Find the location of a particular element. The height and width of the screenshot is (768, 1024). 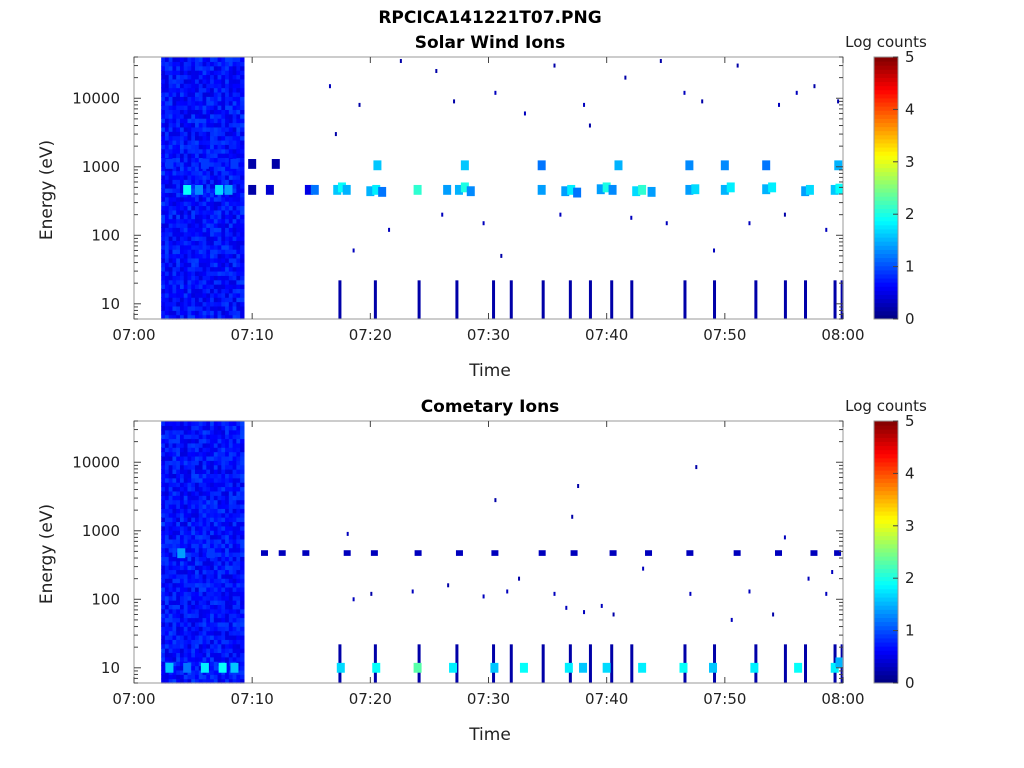

ion-track is located at coordinates (495, 553).